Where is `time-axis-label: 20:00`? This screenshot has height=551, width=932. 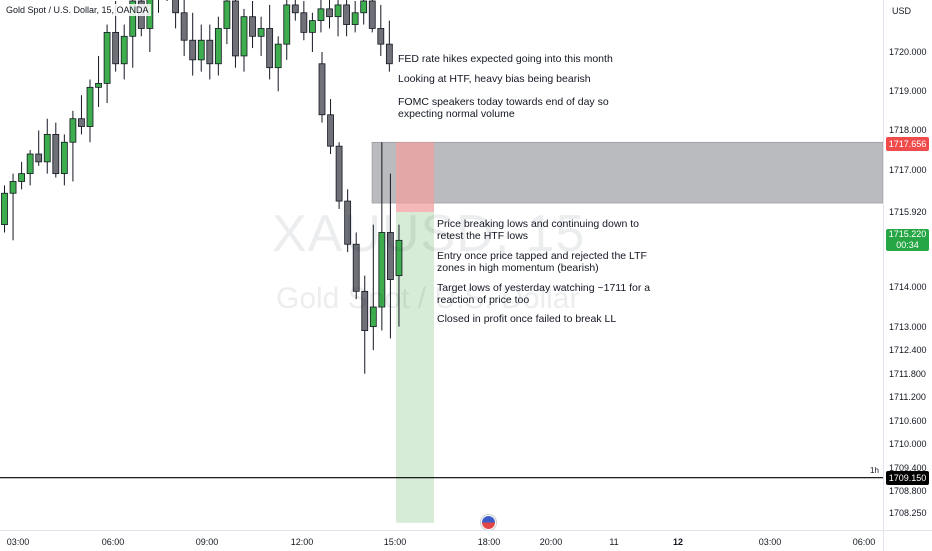 time-axis-label: 20:00 is located at coordinates (551, 542).